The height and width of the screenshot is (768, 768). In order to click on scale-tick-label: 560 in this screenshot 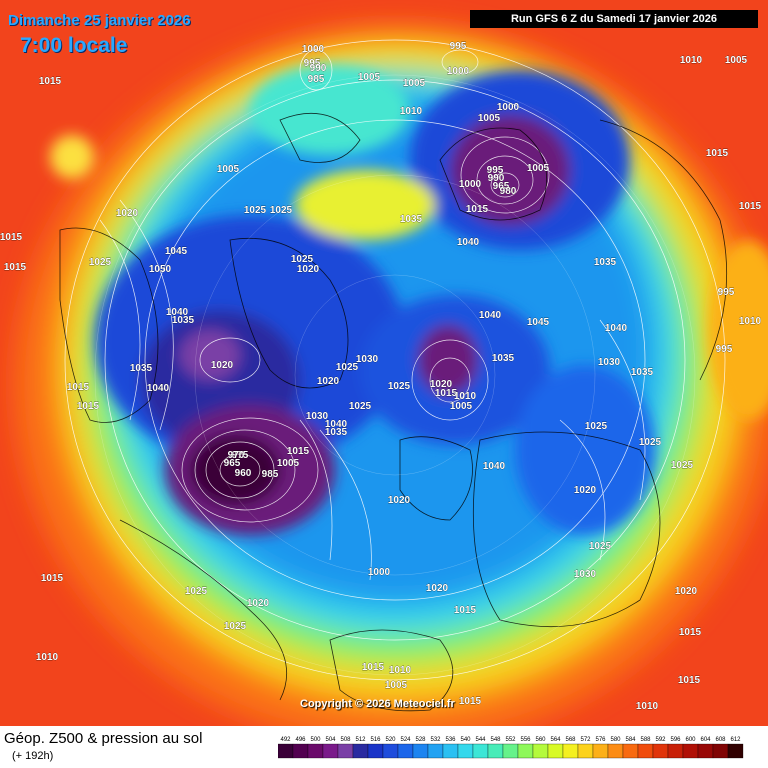, I will do `click(540, 740)`.